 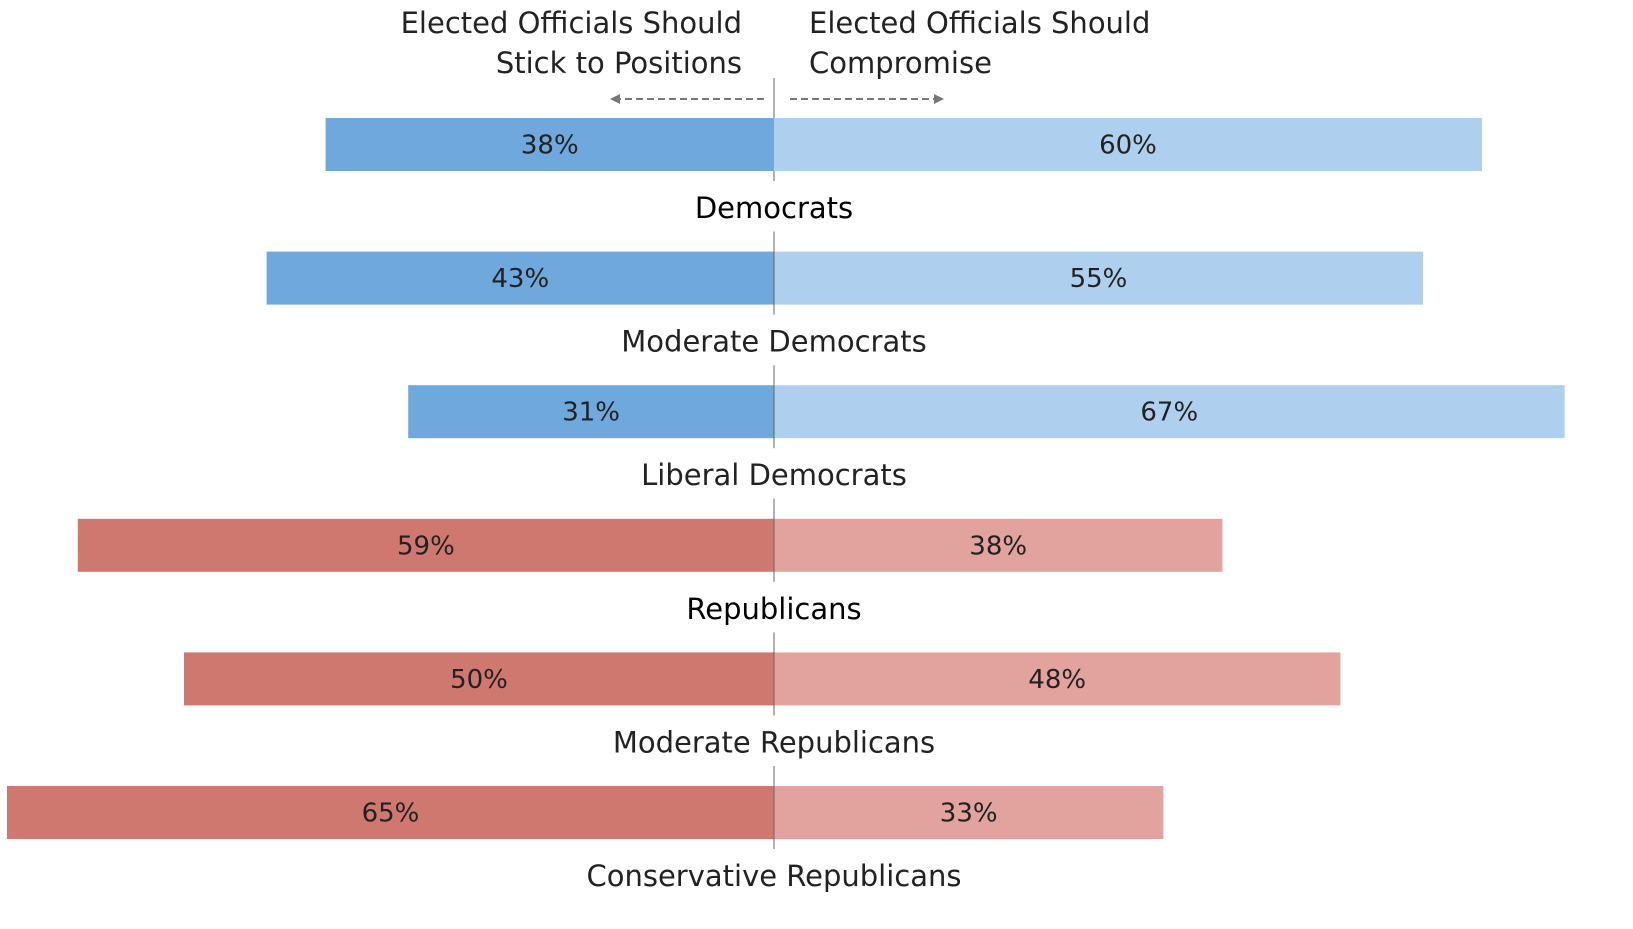 I want to click on data-label-compromise: 67%, so click(x=1169, y=413).